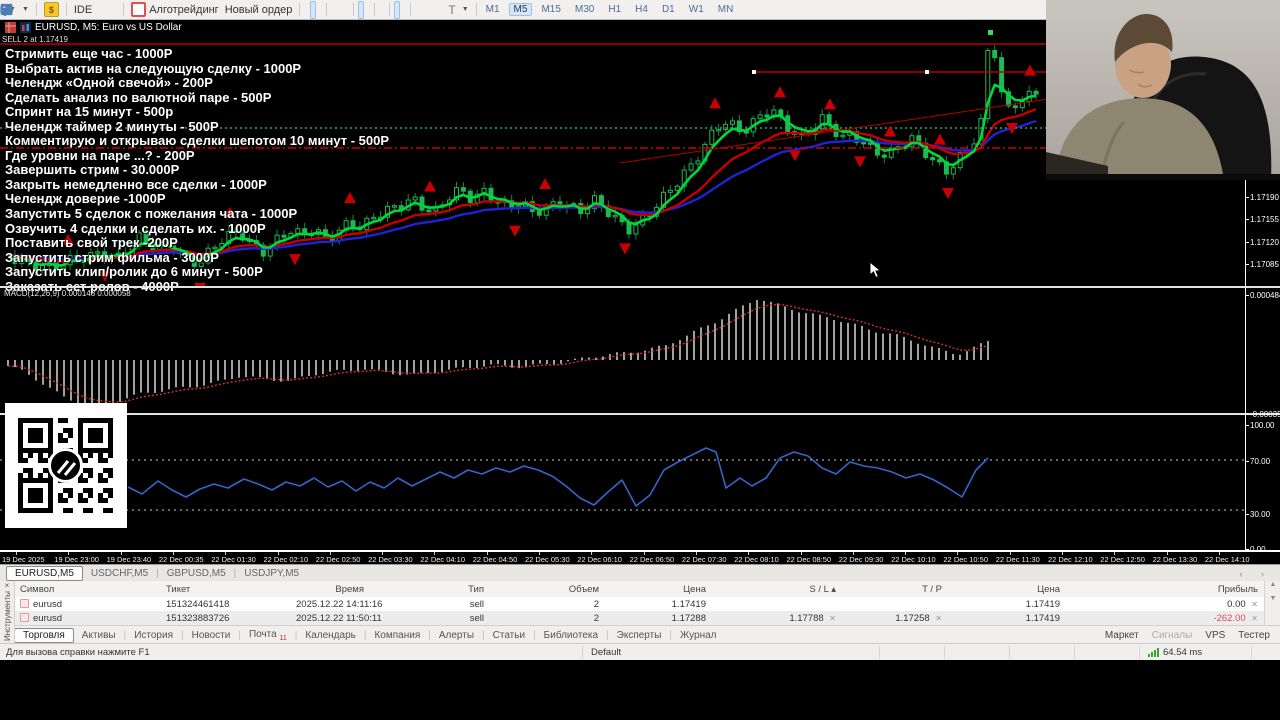 This screenshot has height=720, width=1280. What do you see at coordinates (918, 618) in the screenshot?
I see `table-cell: 1.17258 ✕` at bounding box center [918, 618].